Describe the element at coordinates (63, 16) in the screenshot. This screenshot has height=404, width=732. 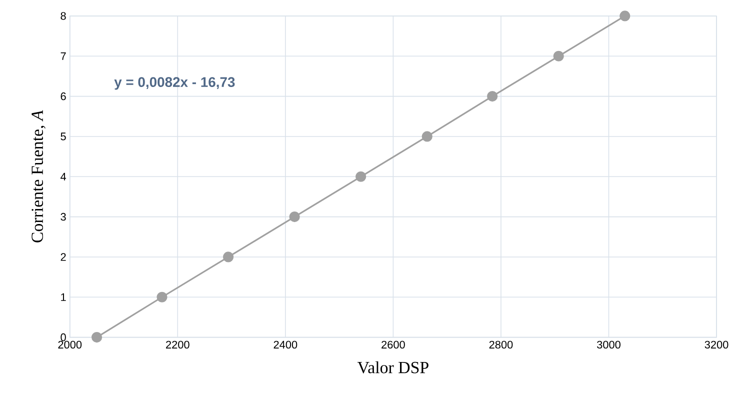
I see `y-tick-label: 8` at that location.